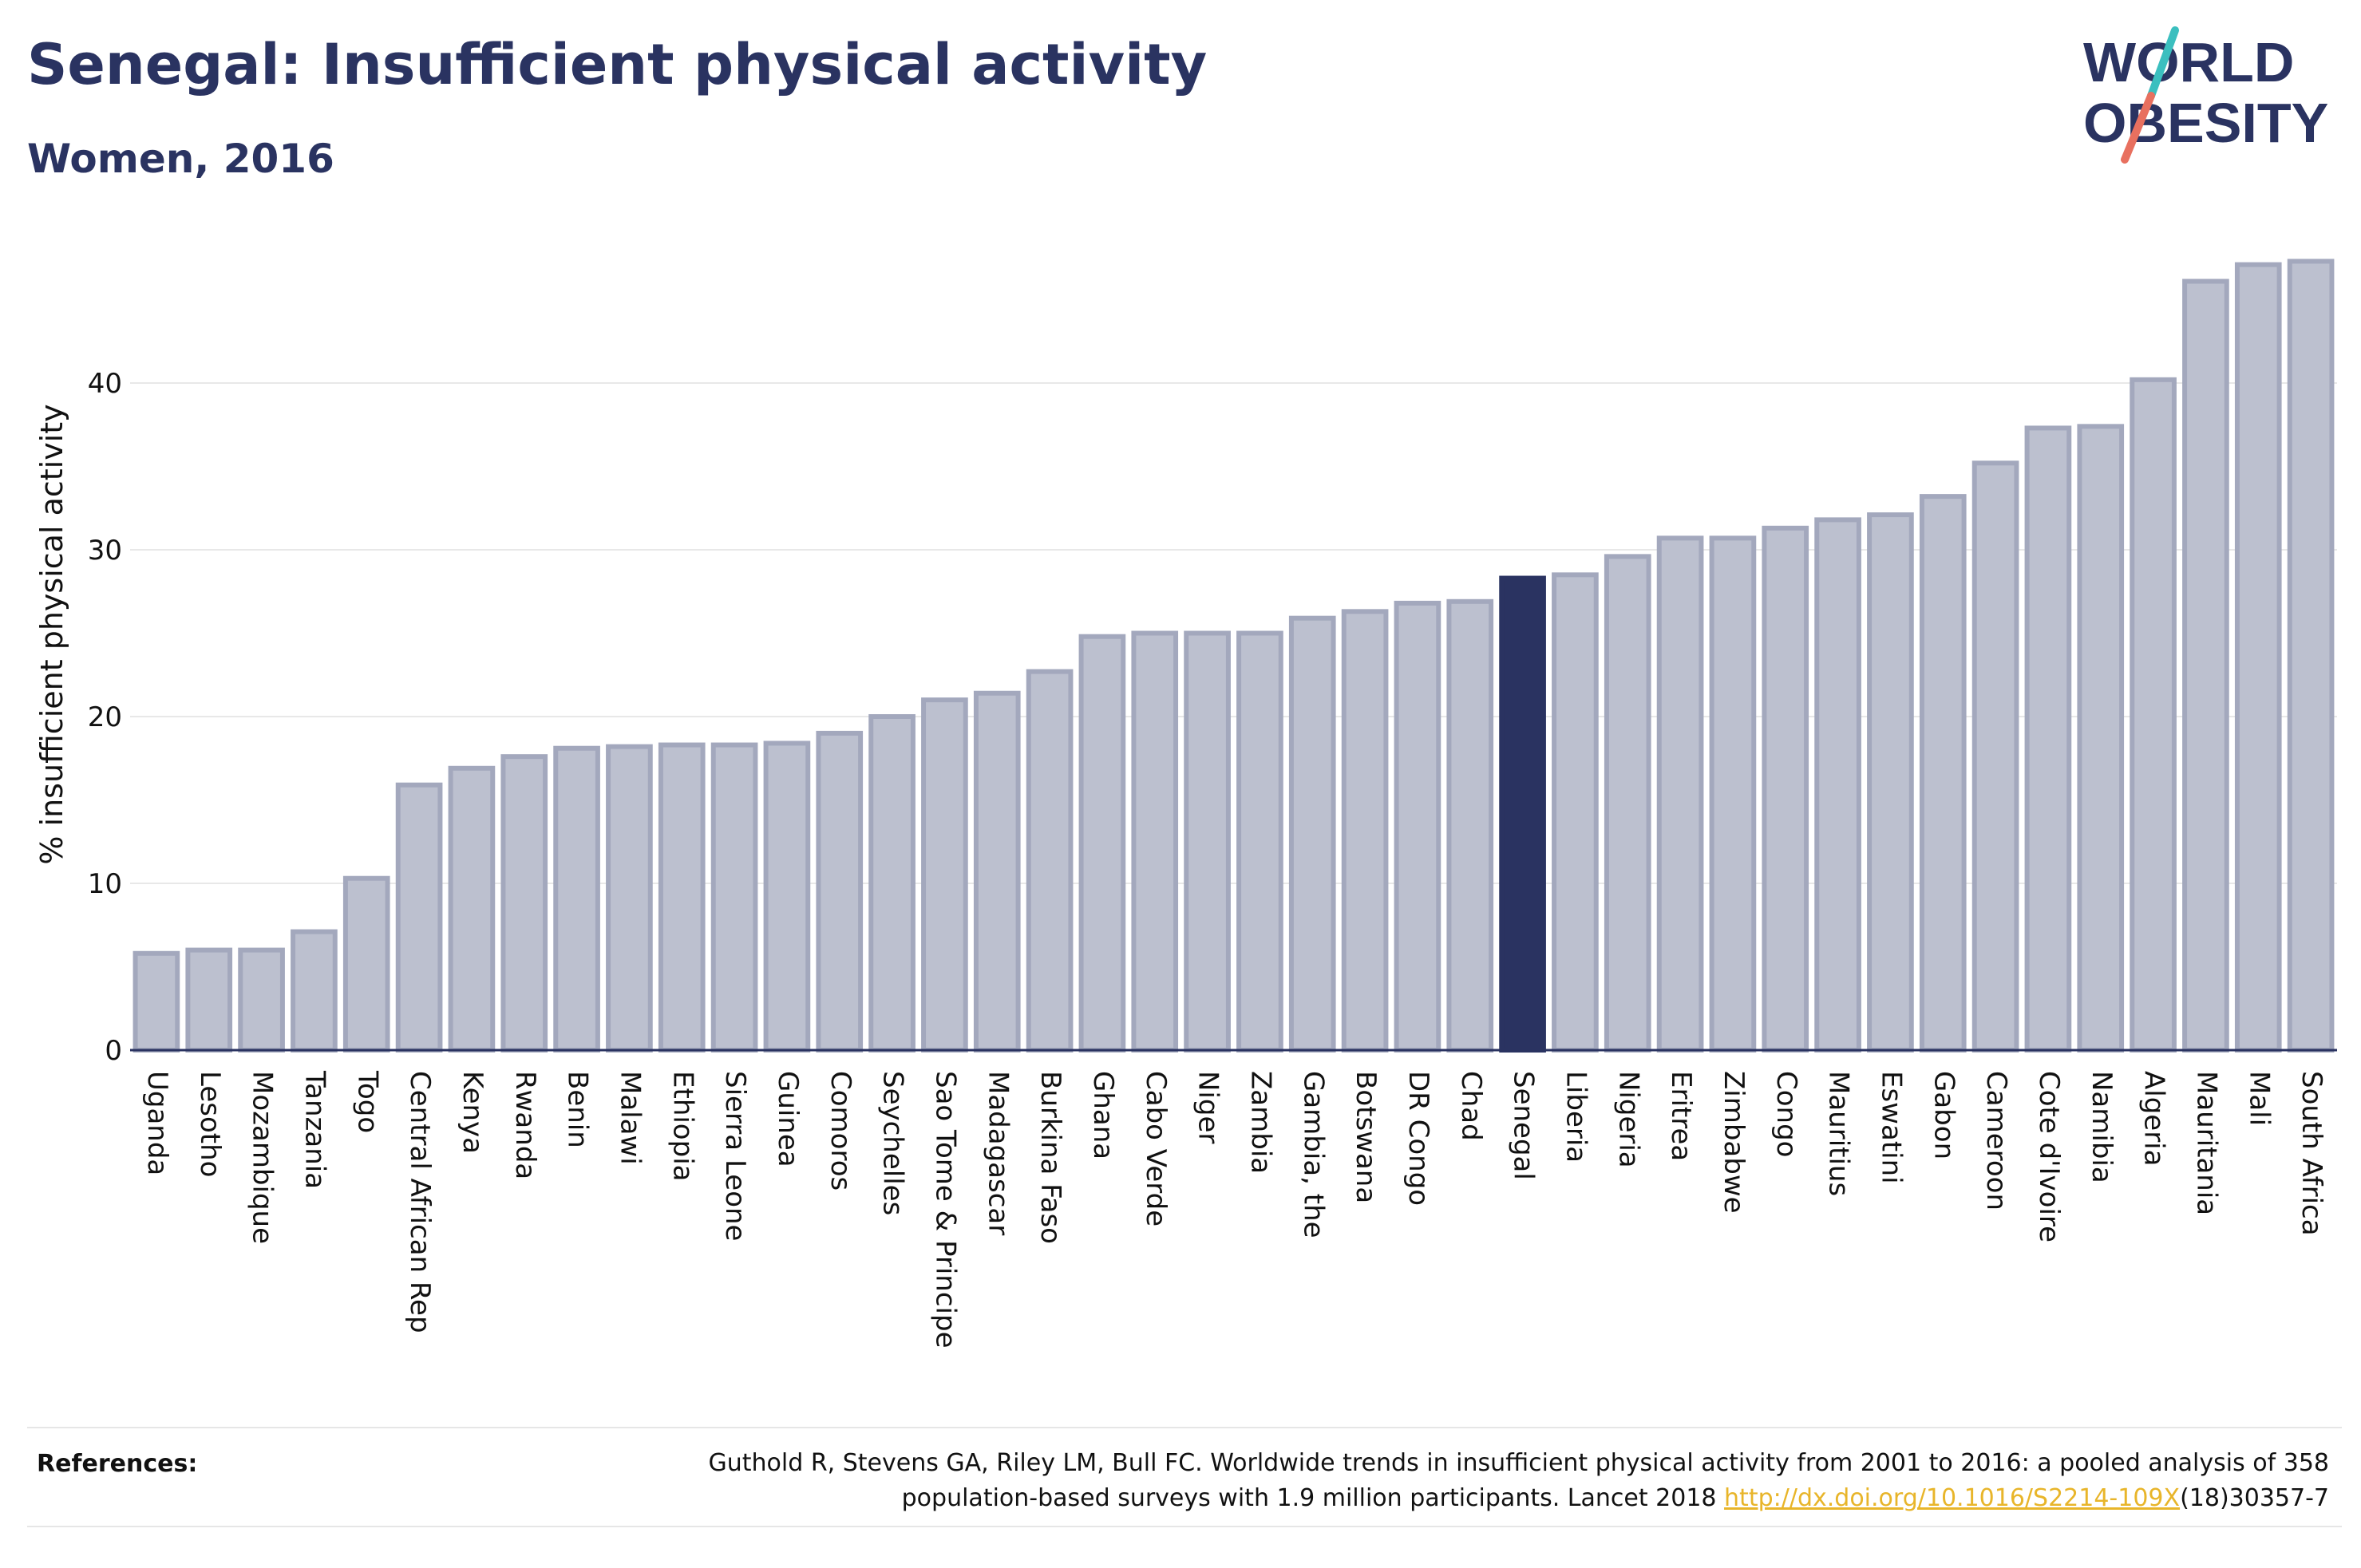  Describe the element at coordinates (51, 634) in the screenshot. I see `y-axis-label: % insufficient physical activity` at that location.